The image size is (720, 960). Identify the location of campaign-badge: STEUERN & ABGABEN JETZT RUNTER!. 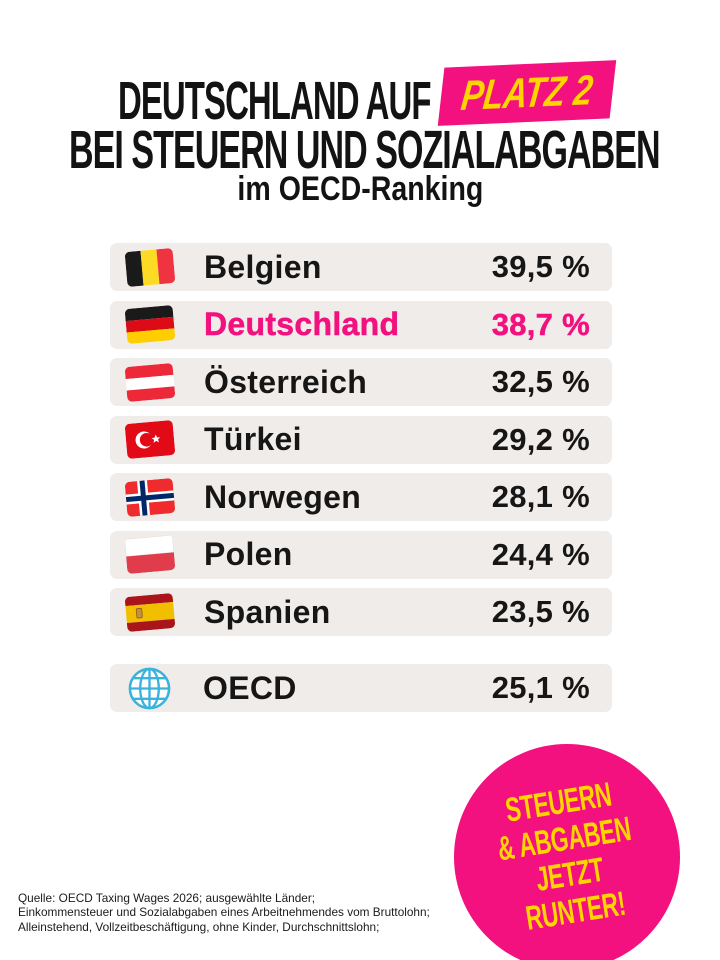
(567, 852).